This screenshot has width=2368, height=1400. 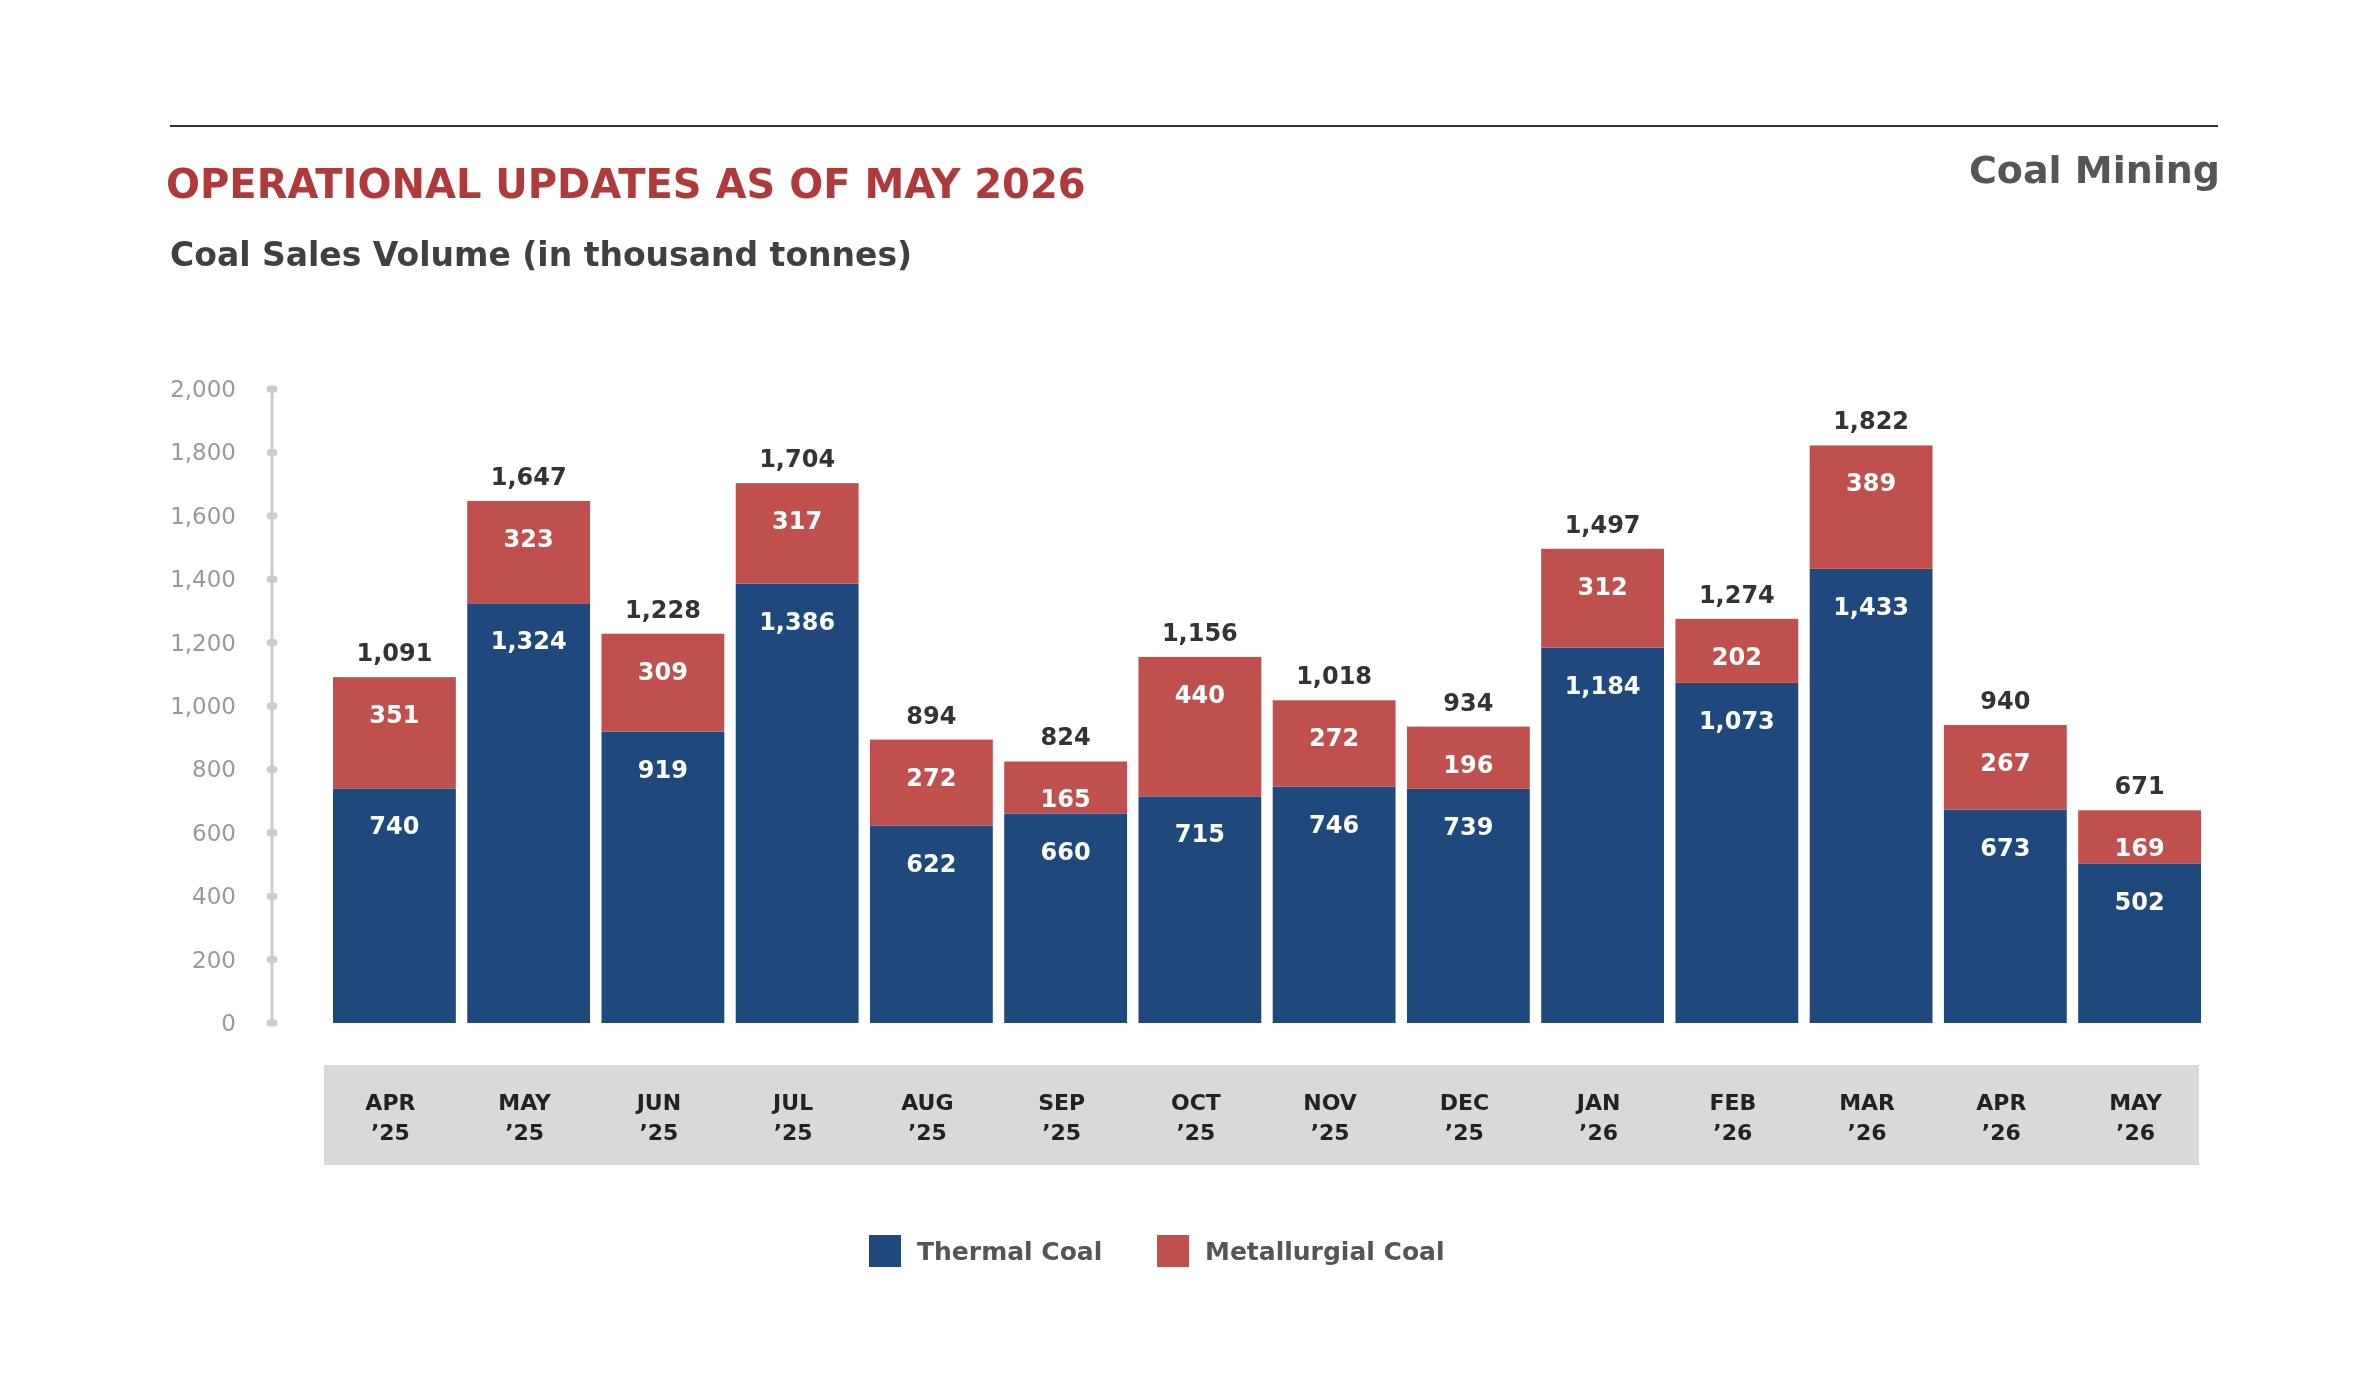 What do you see at coordinates (1733, 1117) in the screenshot?
I see `x-tick-label: FEB ’26` at bounding box center [1733, 1117].